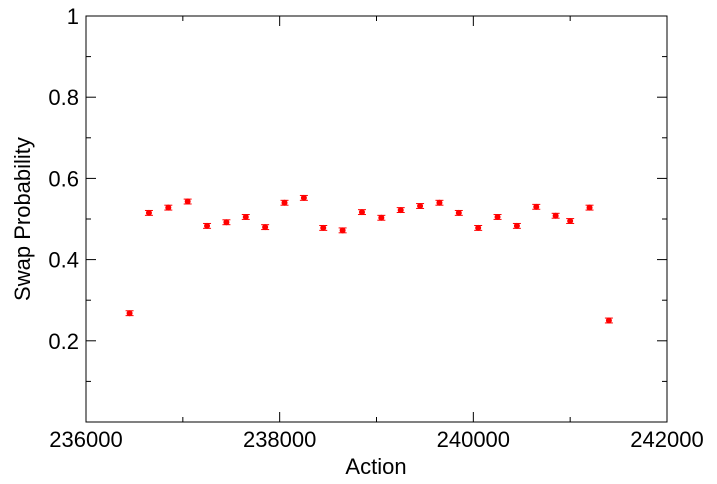 The height and width of the screenshot is (484, 717). Describe the element at coordinates (63, 260) in the screenshot. I see `y-tick-label: 0.4` at that location.